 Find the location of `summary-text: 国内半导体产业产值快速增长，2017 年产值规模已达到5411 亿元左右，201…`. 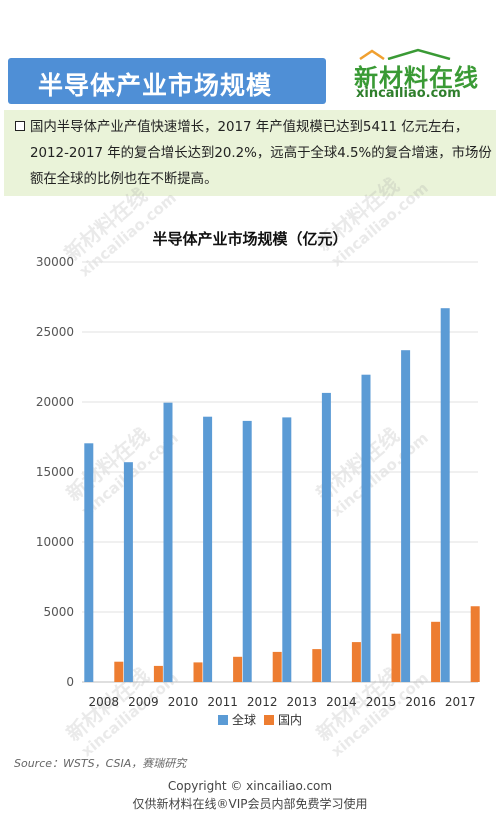

summary-text: 国内半导体产业产值快速增长，2017 年产值规模已达到5411 亿元左右，201… is located at coordinates (261, 153).